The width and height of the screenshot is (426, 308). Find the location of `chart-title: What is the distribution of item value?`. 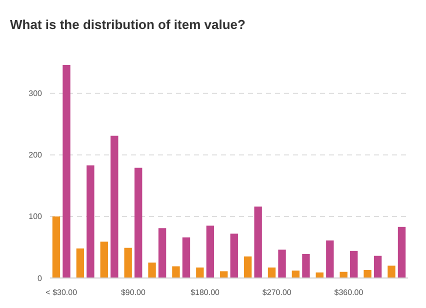

chart-title: What is the distribution of item value? is located at coordinates (128, 24).